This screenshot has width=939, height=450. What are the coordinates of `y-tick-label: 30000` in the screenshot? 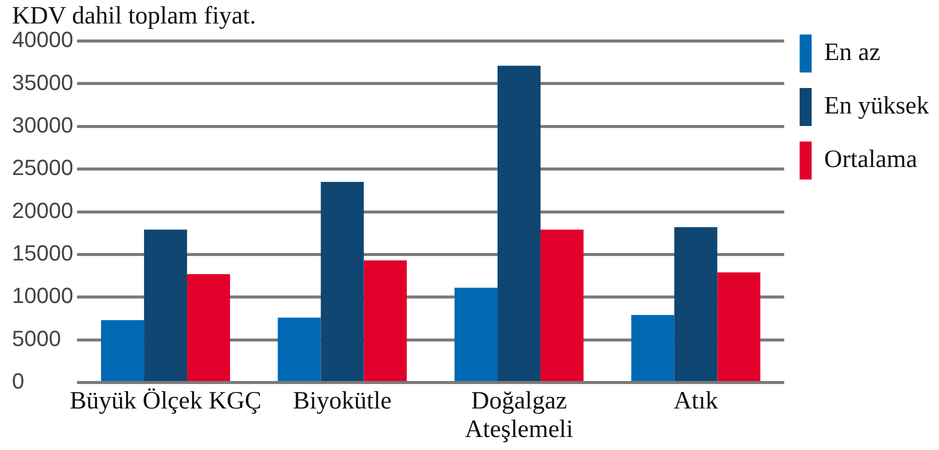 It's located at (43, 125).